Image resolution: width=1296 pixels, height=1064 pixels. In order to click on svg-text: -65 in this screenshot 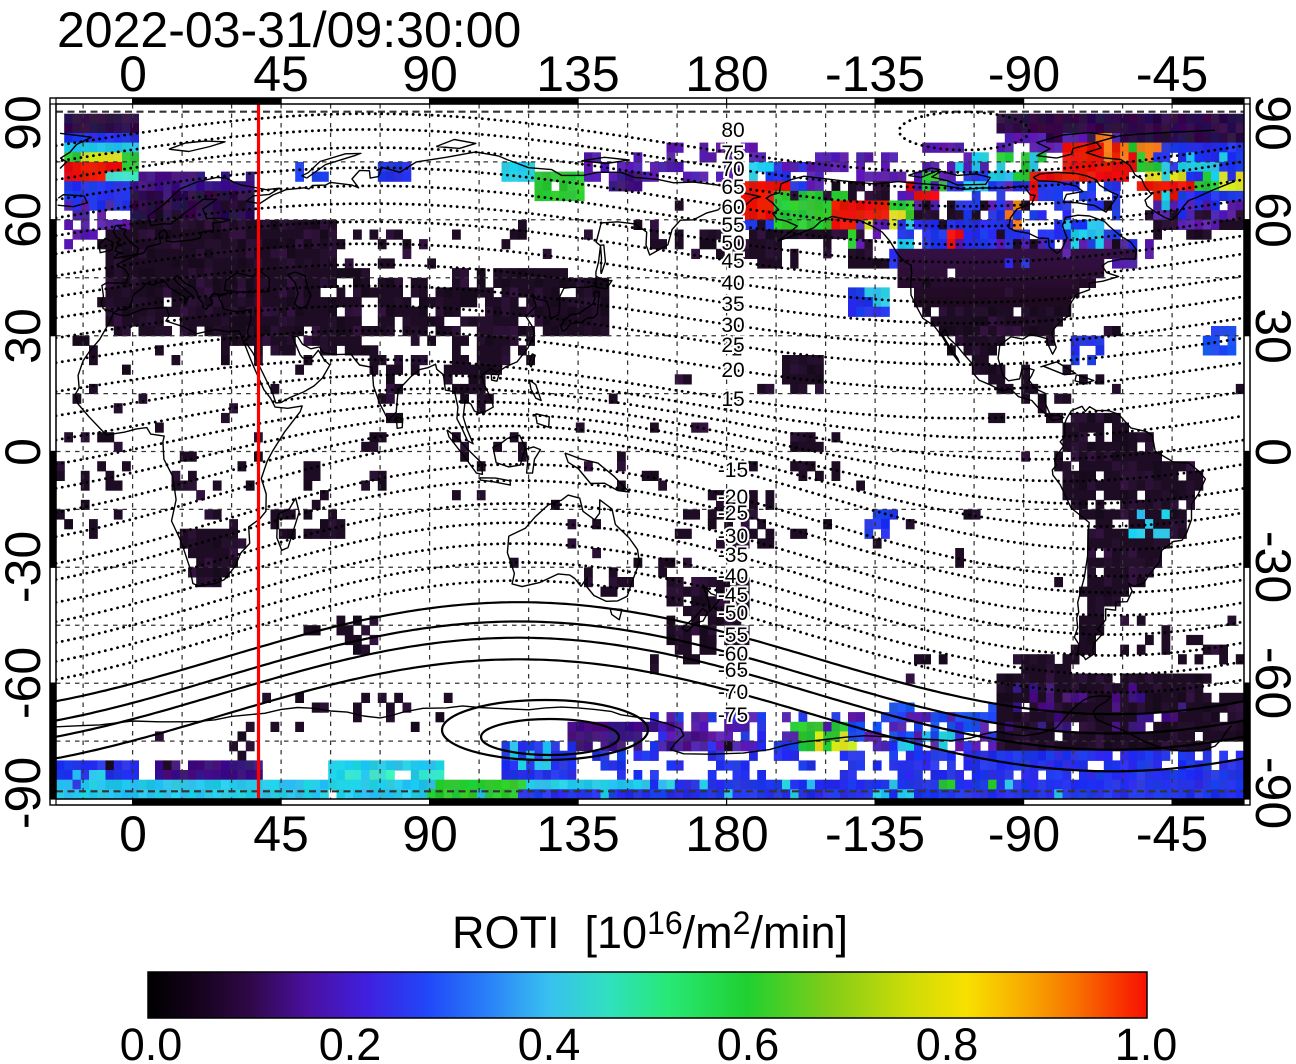, I will do `click(733, 670)`.